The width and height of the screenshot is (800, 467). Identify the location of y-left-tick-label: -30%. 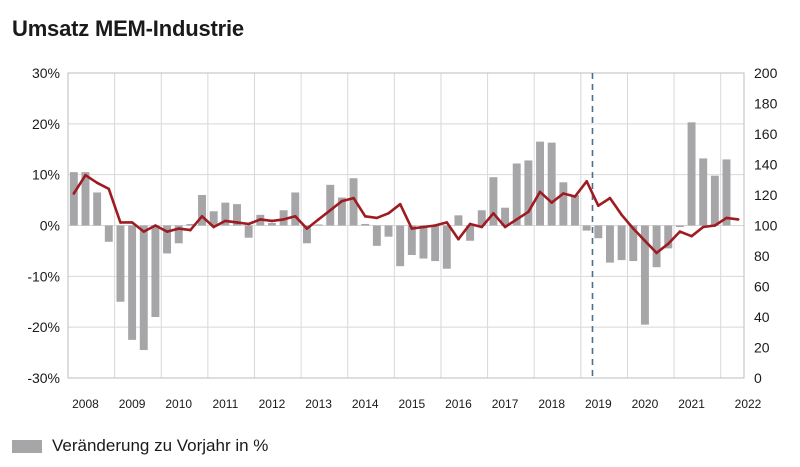
(43, 378).